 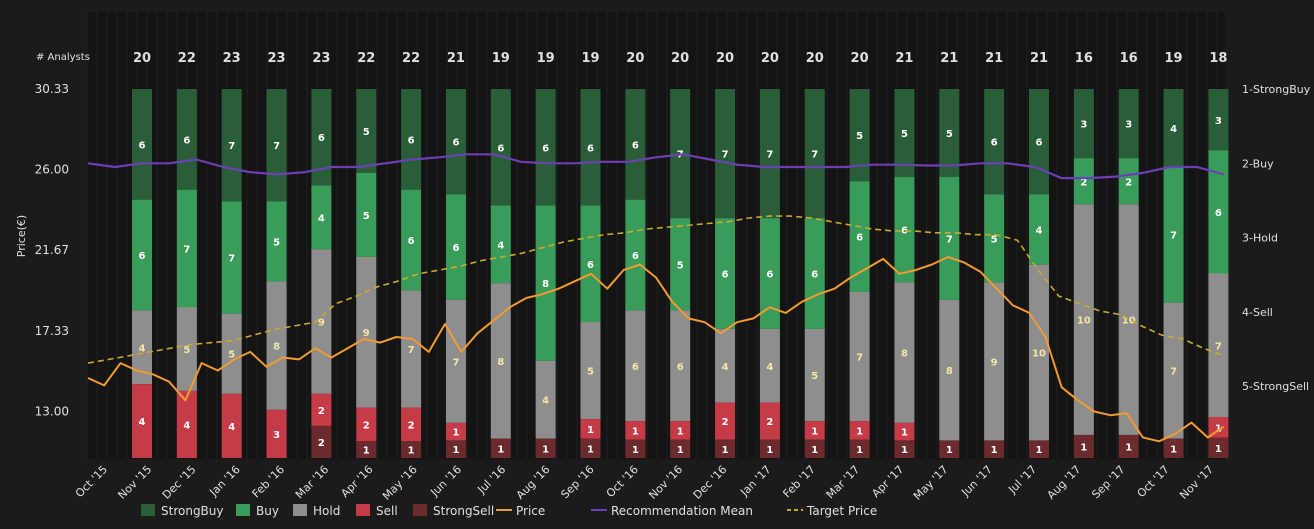 I want to click on bar-count-label: 9, so click(x=366, y=333).